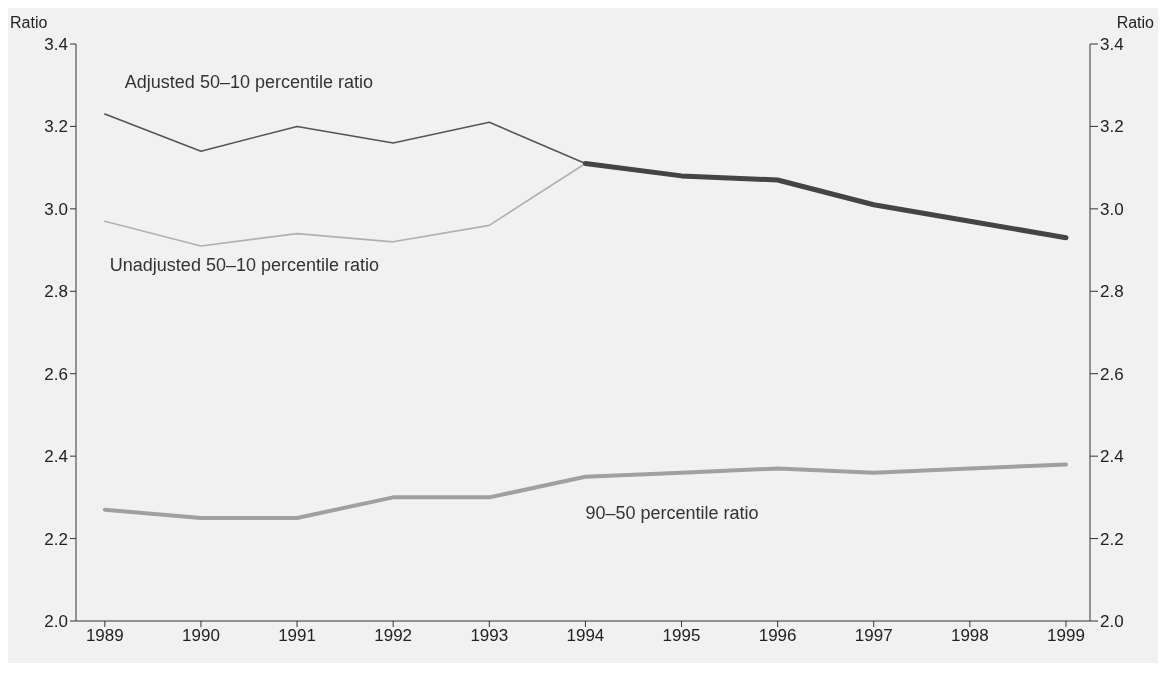  Describe the element at coordinates (56, 457) in the screenshot. I see `y-tick-label: 2.4` at that location.